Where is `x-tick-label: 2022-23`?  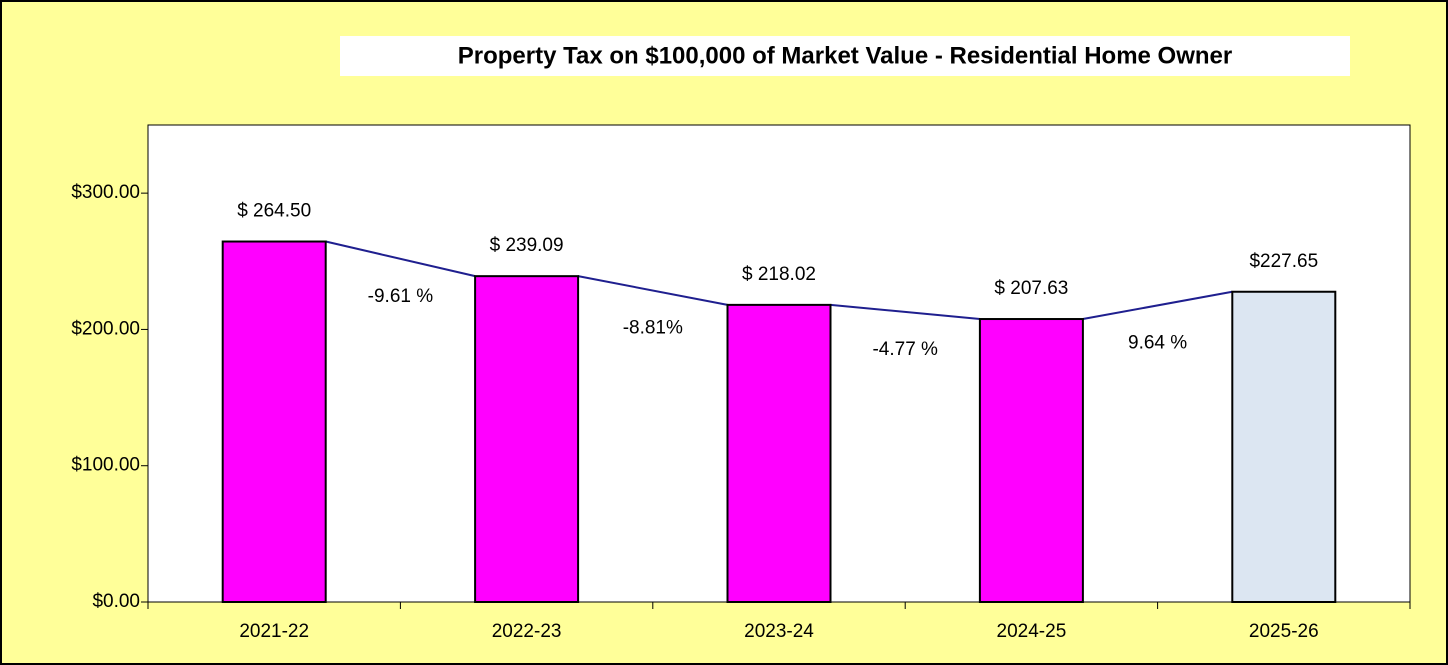 x-tick-label: 2022-23 is located at coordinates (527, 631).